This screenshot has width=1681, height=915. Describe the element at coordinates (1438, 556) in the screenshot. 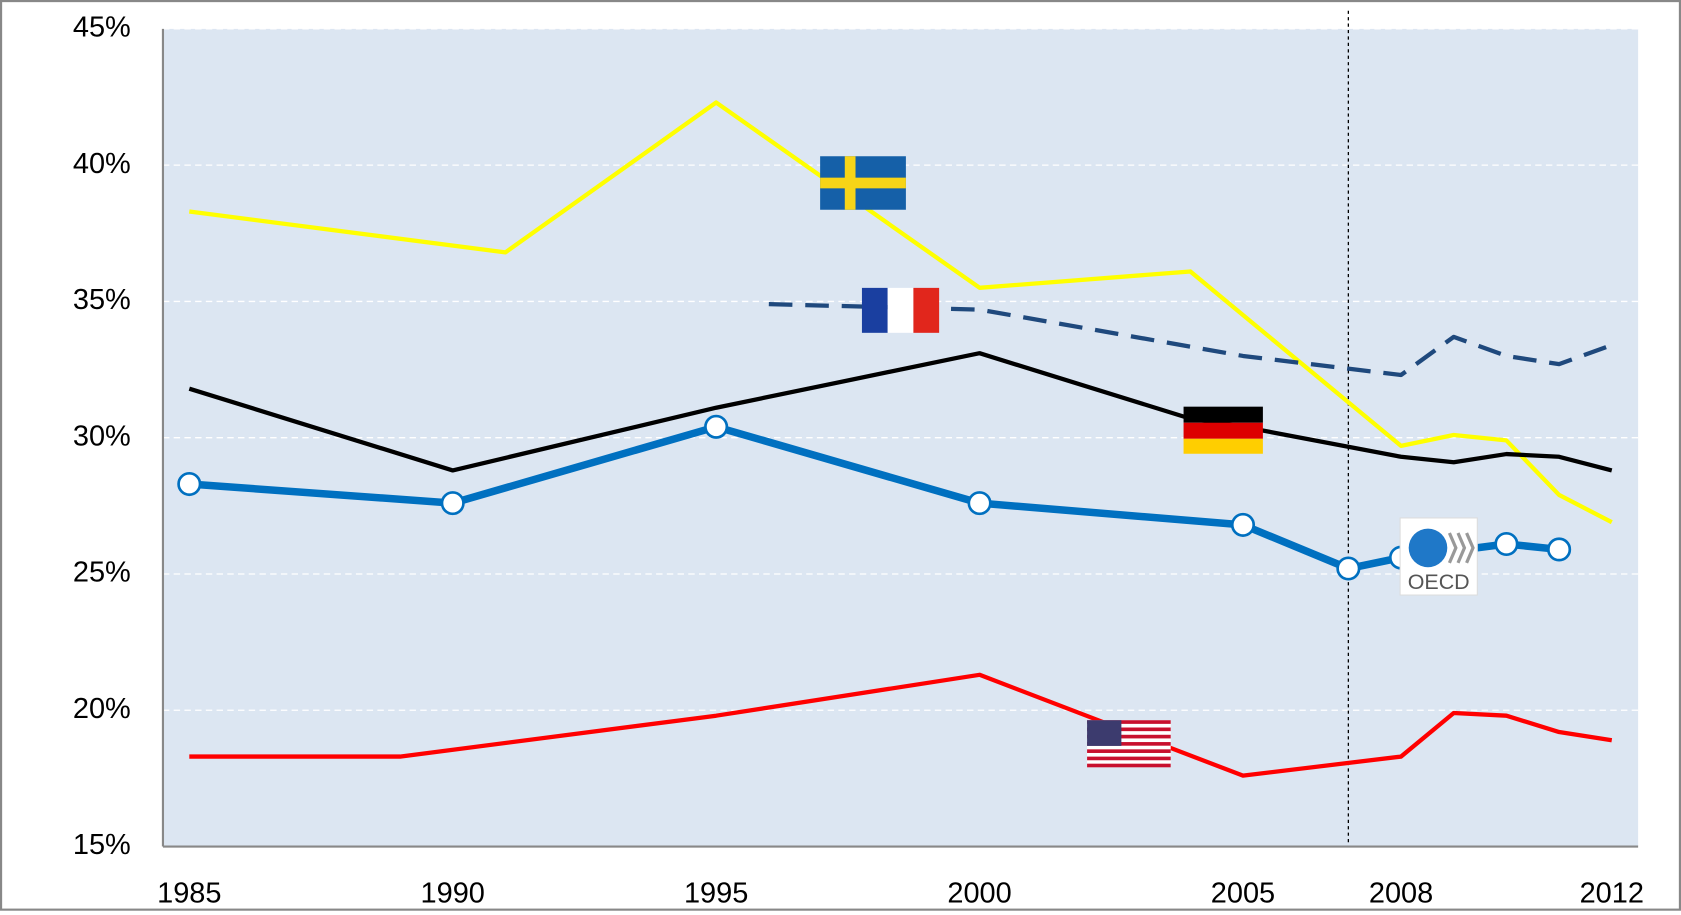

I see `oecd-logo: OECD` at that location.